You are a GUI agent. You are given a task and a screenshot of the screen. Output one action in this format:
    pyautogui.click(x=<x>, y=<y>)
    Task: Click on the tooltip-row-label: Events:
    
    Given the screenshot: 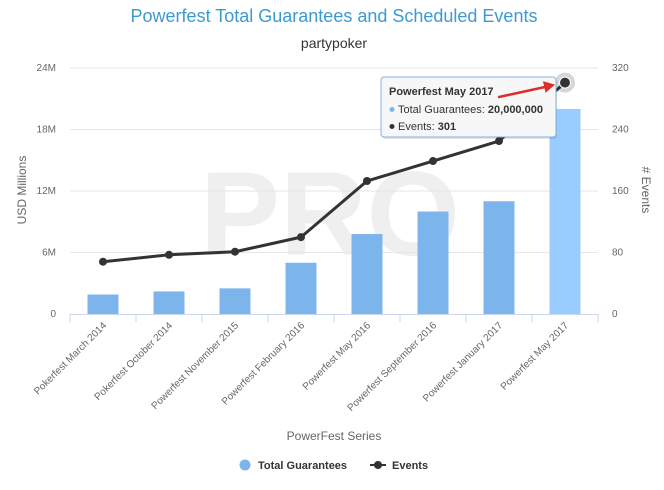 What is the action you would take?
    pyautogui.click(x=416, y=127)
    